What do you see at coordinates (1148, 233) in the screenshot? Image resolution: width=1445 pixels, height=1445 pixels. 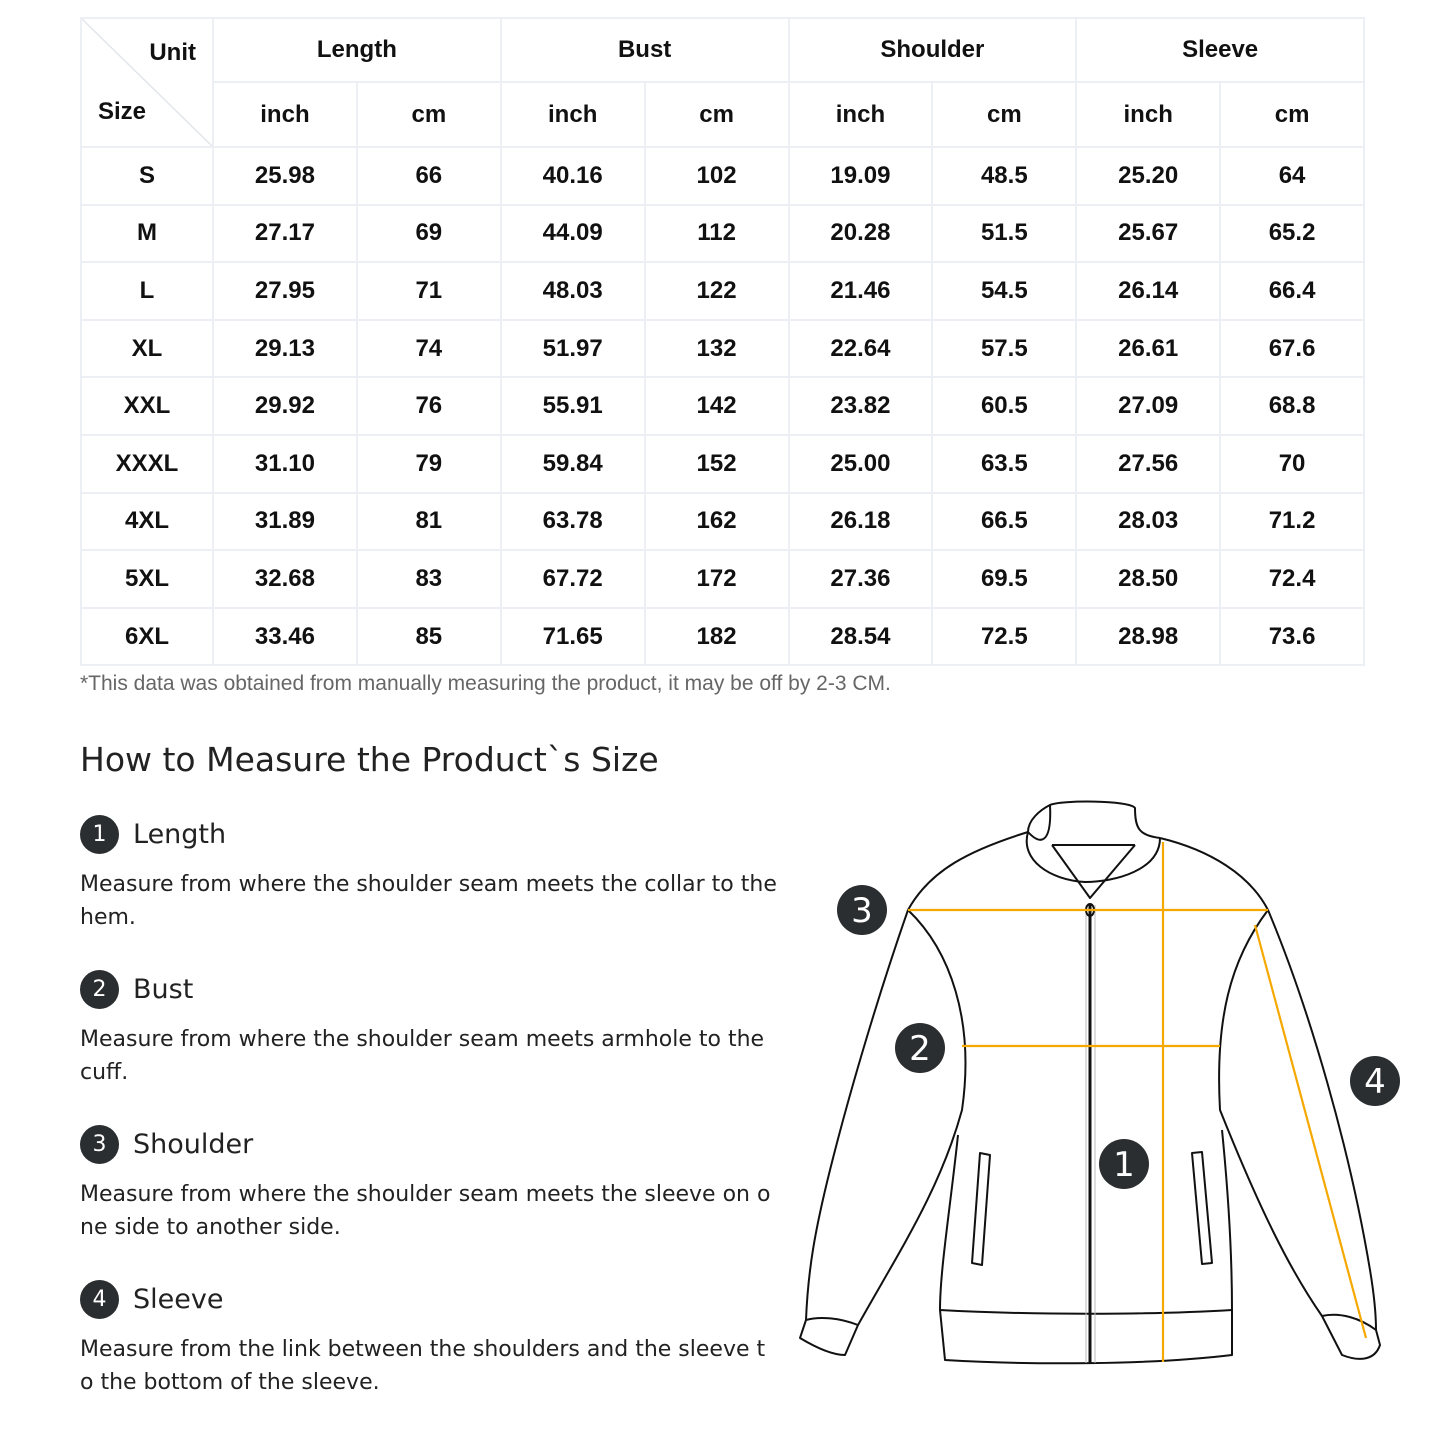 I see `value-cell: 25.67` at bounding box center [1148, 233].